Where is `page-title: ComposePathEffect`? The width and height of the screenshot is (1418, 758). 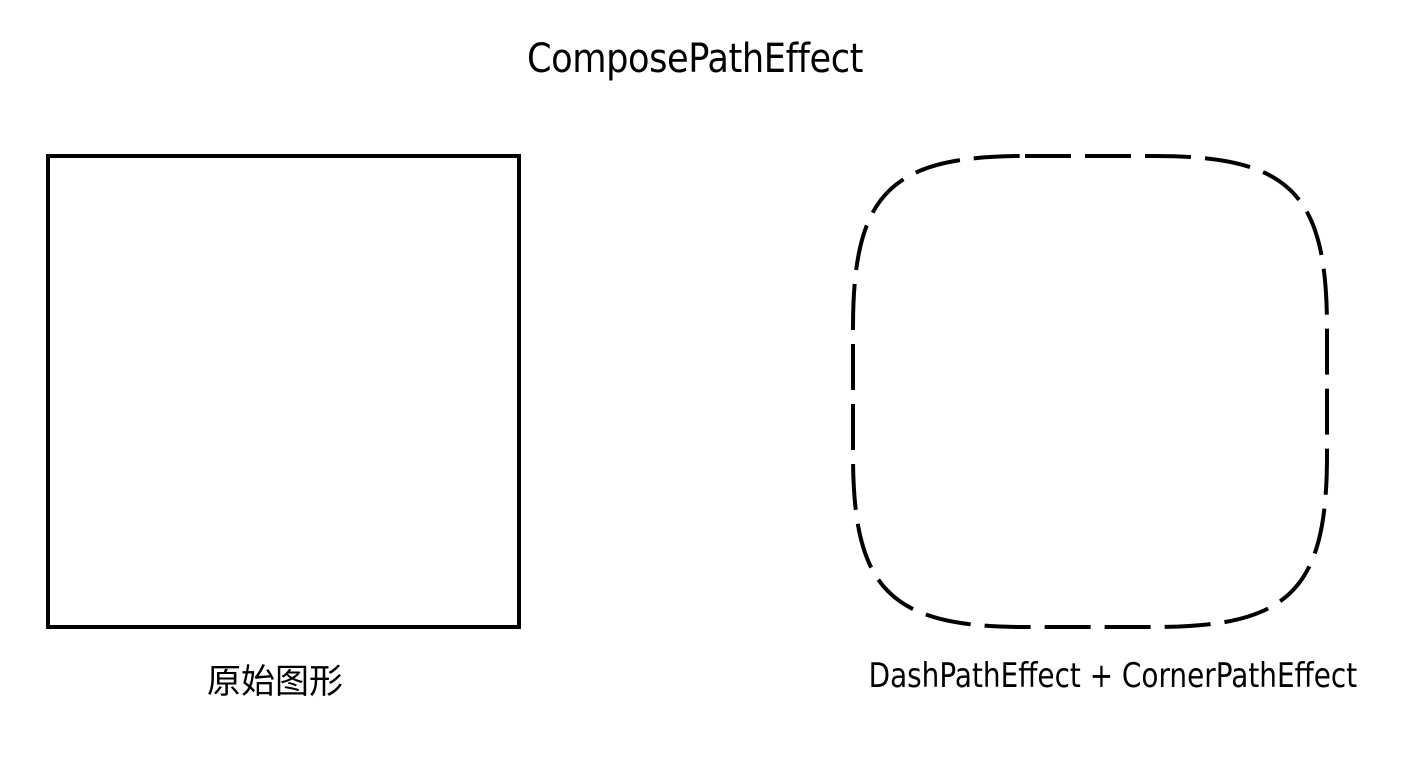 page-title: ComposePathEffect is located at coordinates (695, 59).